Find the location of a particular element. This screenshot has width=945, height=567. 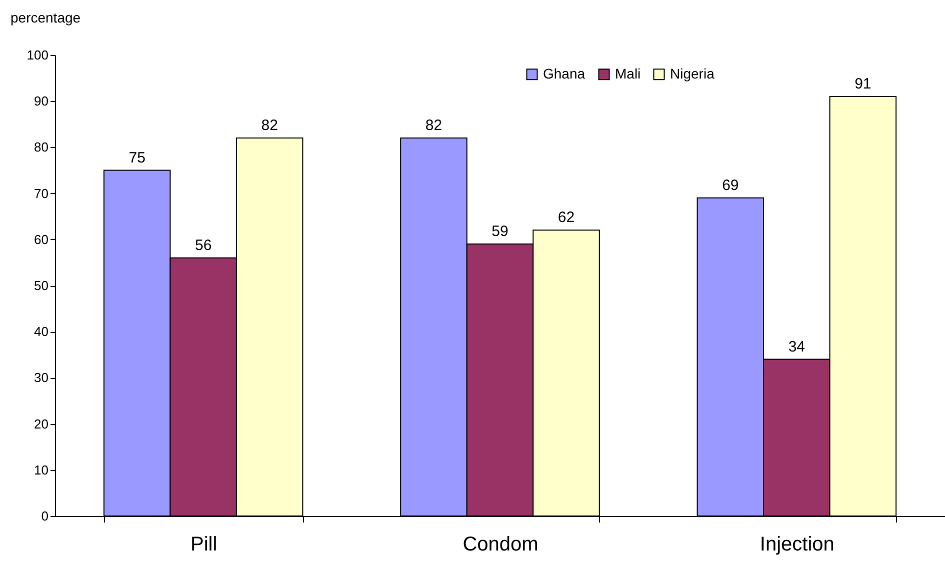

data-label: 91 is located at coordinates (863, 83).